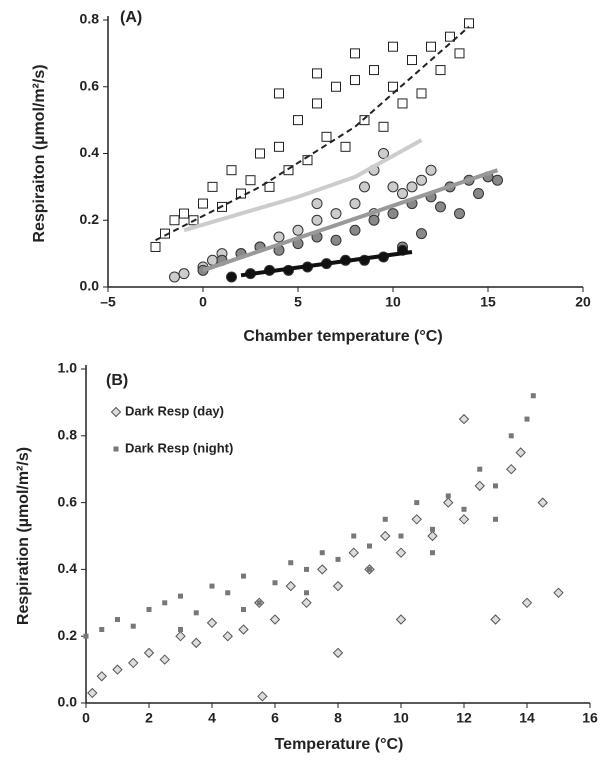  I want to click on x-tick-label: 0, so click(203, 302).